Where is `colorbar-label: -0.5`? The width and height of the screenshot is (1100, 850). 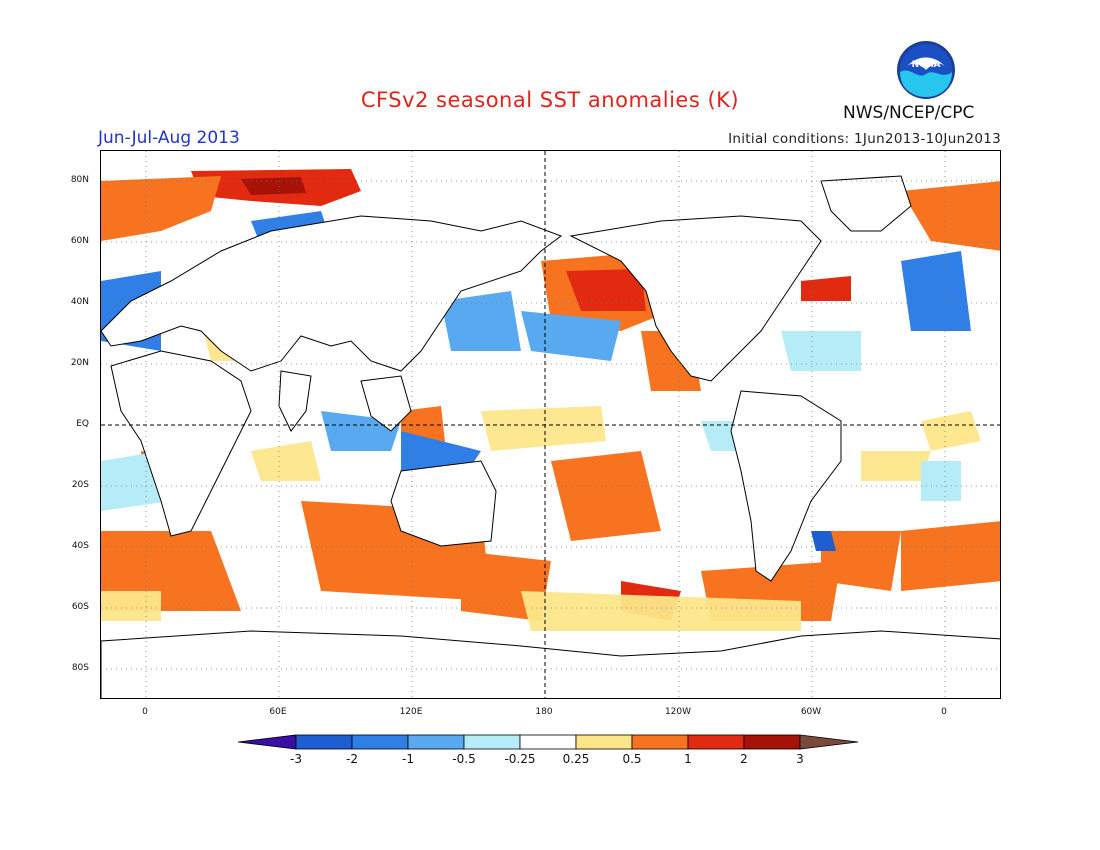 colorbar-label: -0.5 is located at coordinates (464, 759).